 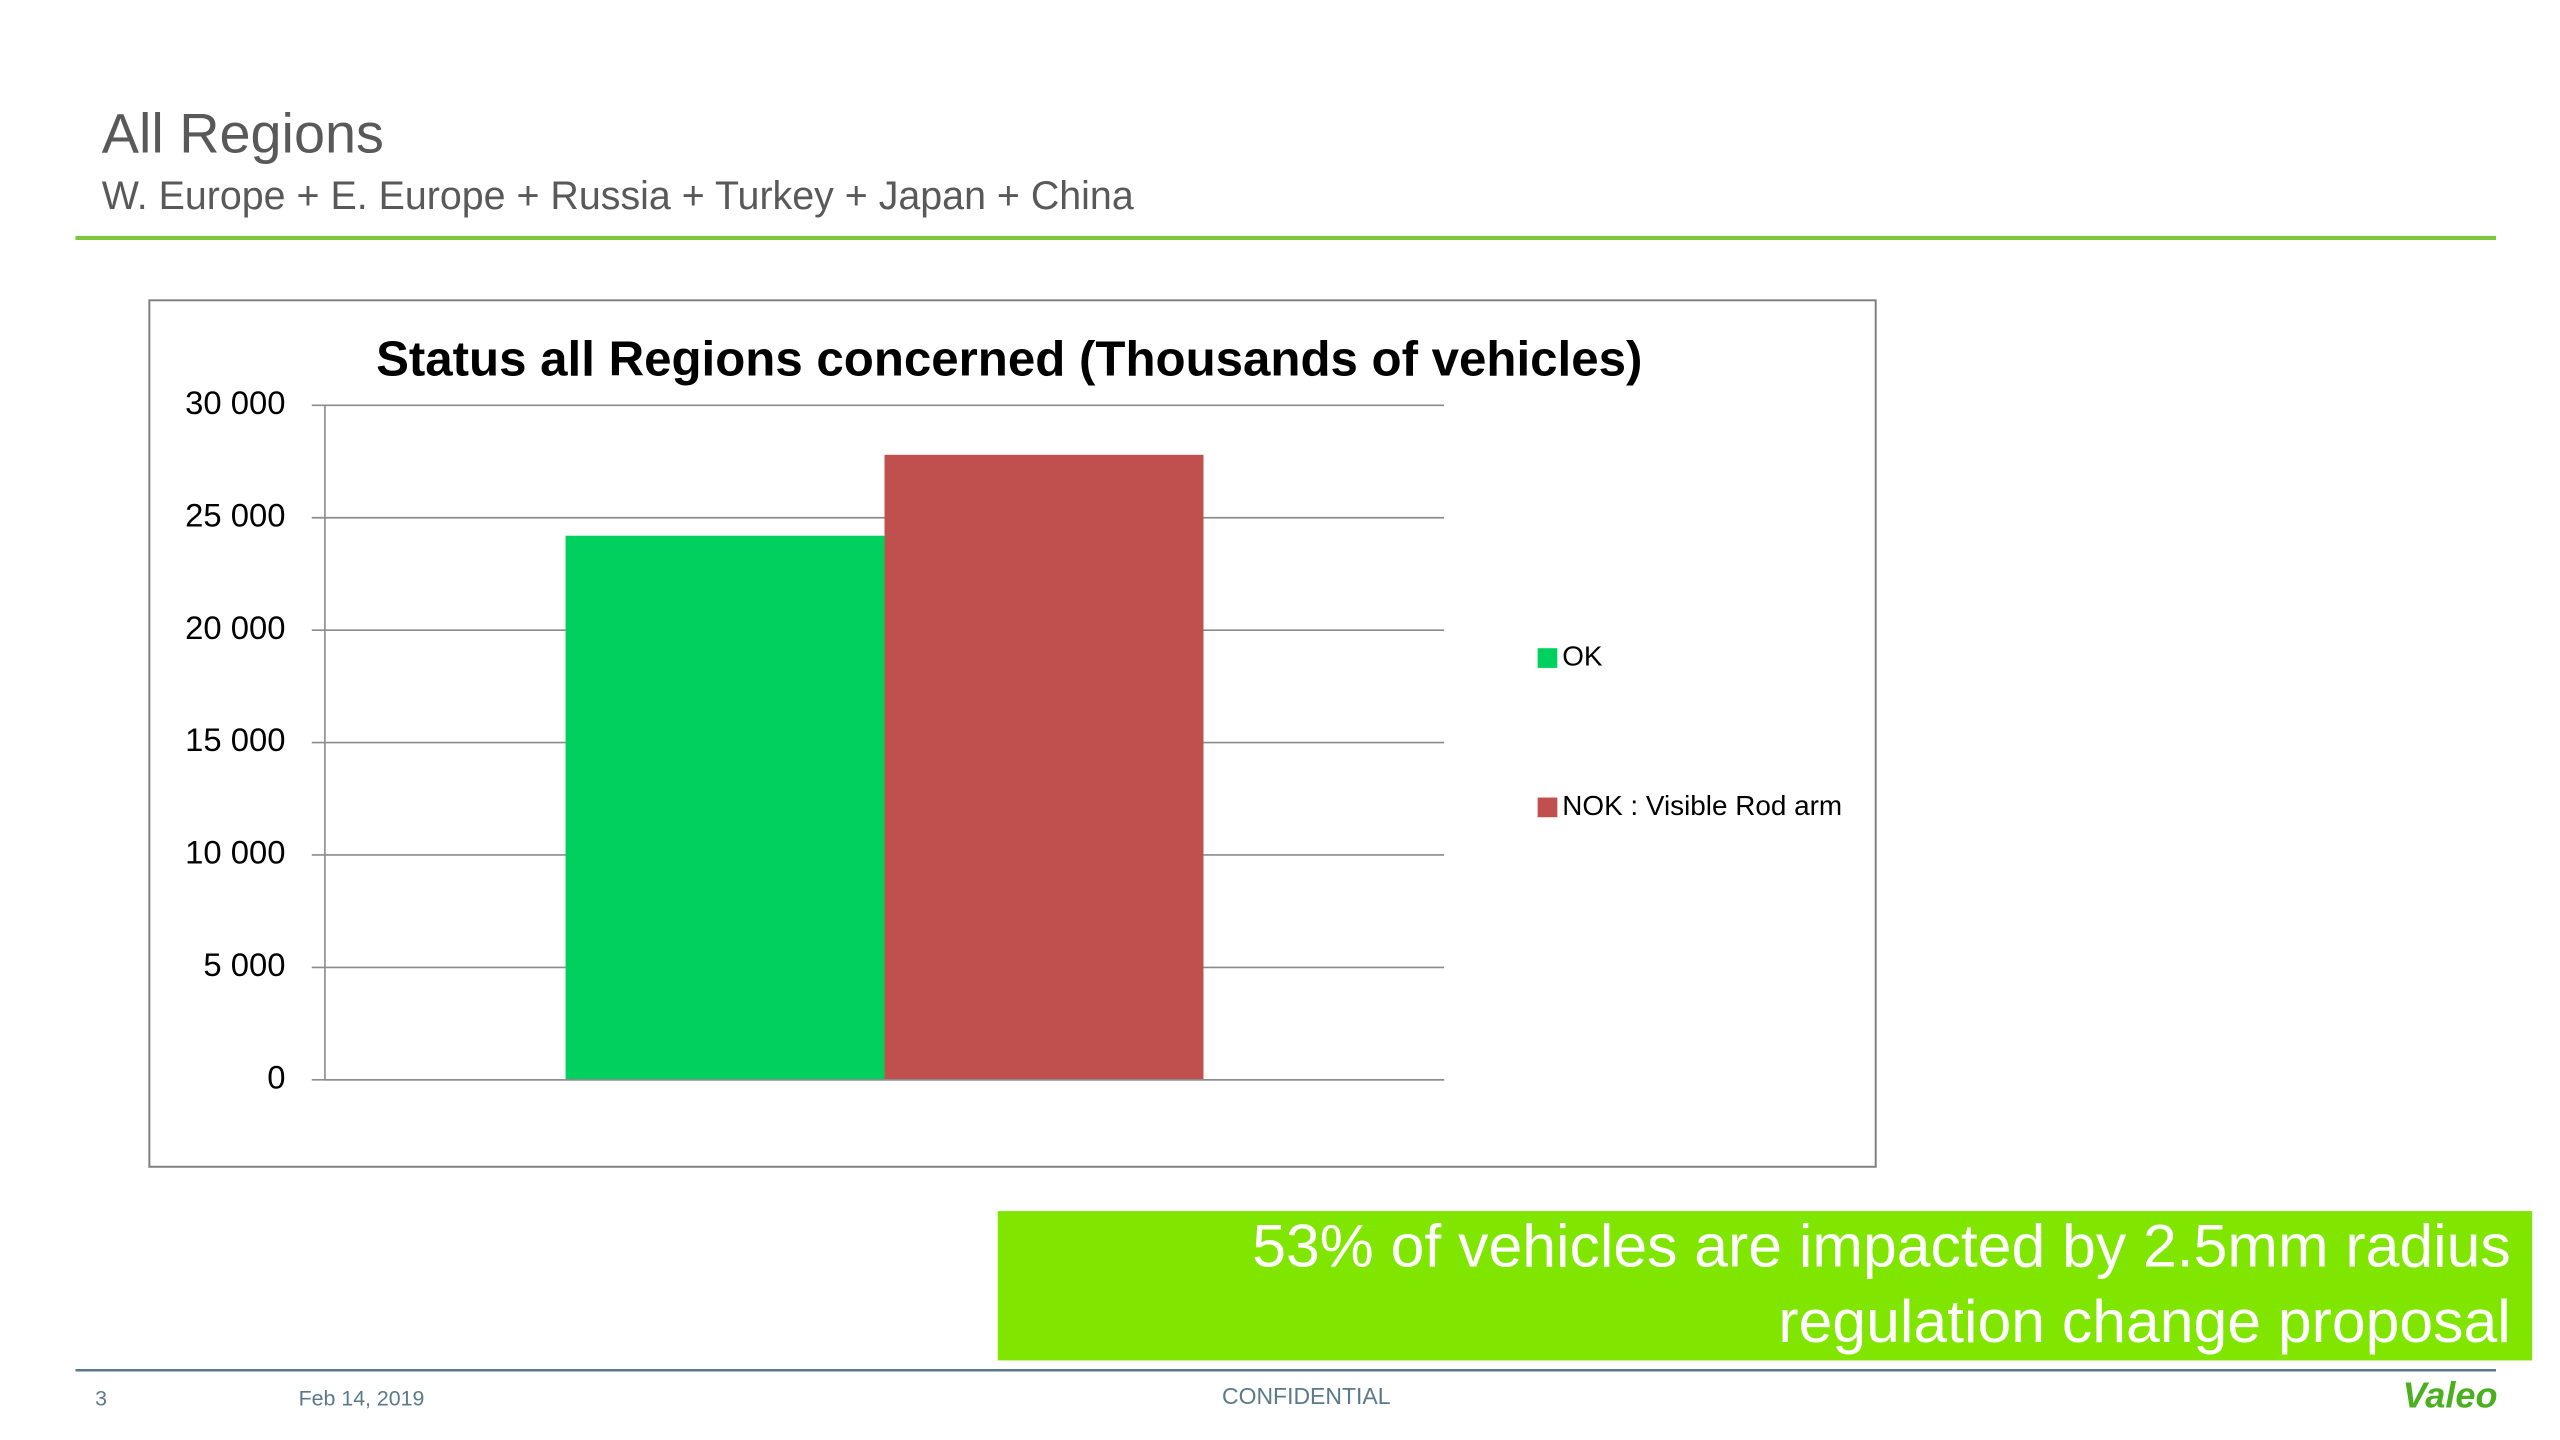 I want to click on y-tick-label: 25 000, so click(x=235, y=514).